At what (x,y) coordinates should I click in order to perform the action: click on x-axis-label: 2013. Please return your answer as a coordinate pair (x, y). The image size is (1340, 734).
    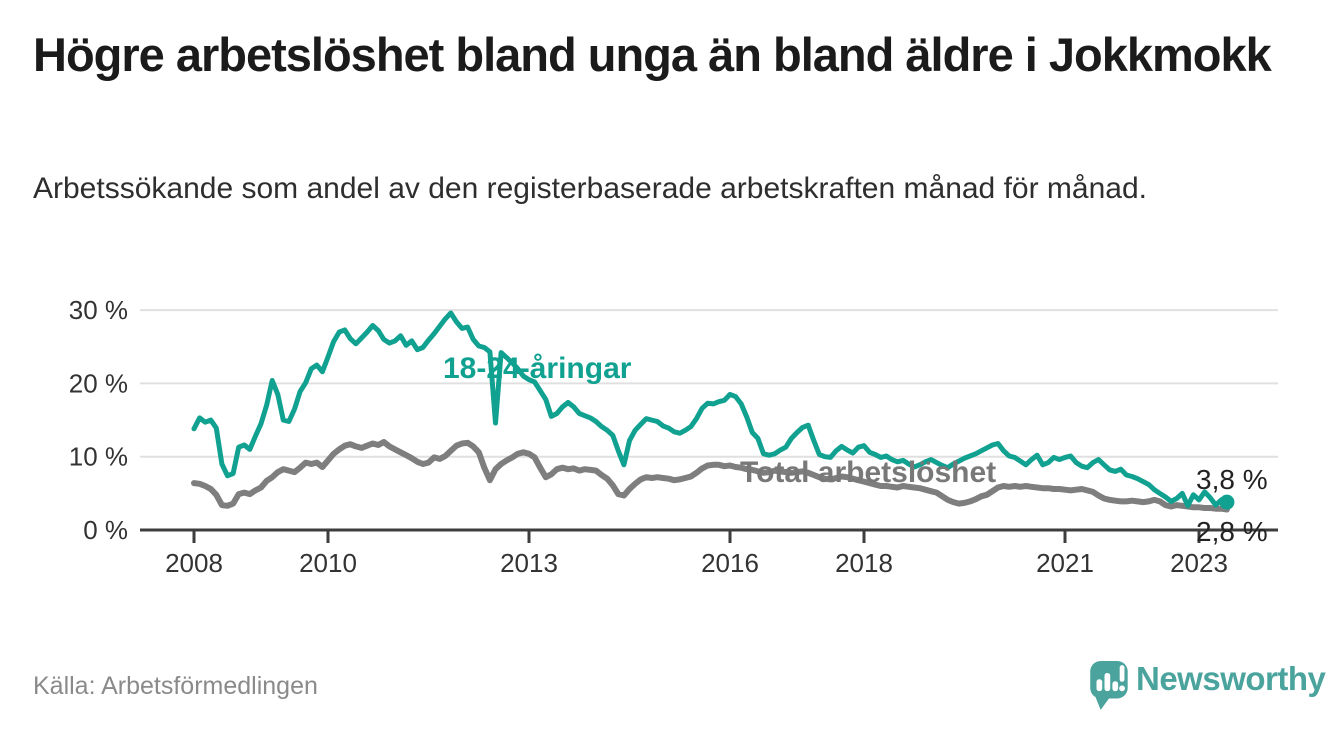
    Looking at the image, I should click on (529, 563).